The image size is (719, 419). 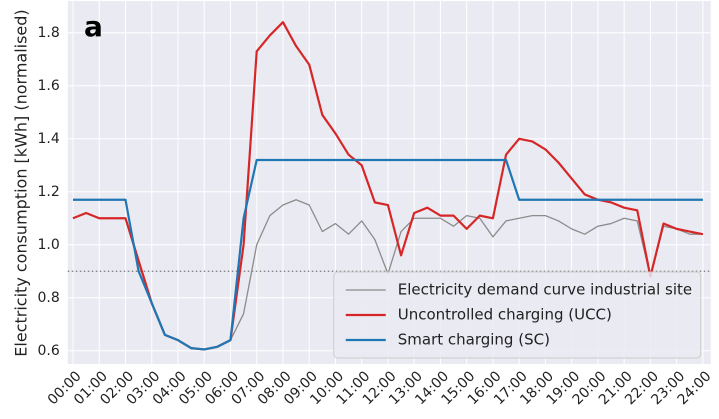 I want to click on legend-box, so click(x=517, y=315).